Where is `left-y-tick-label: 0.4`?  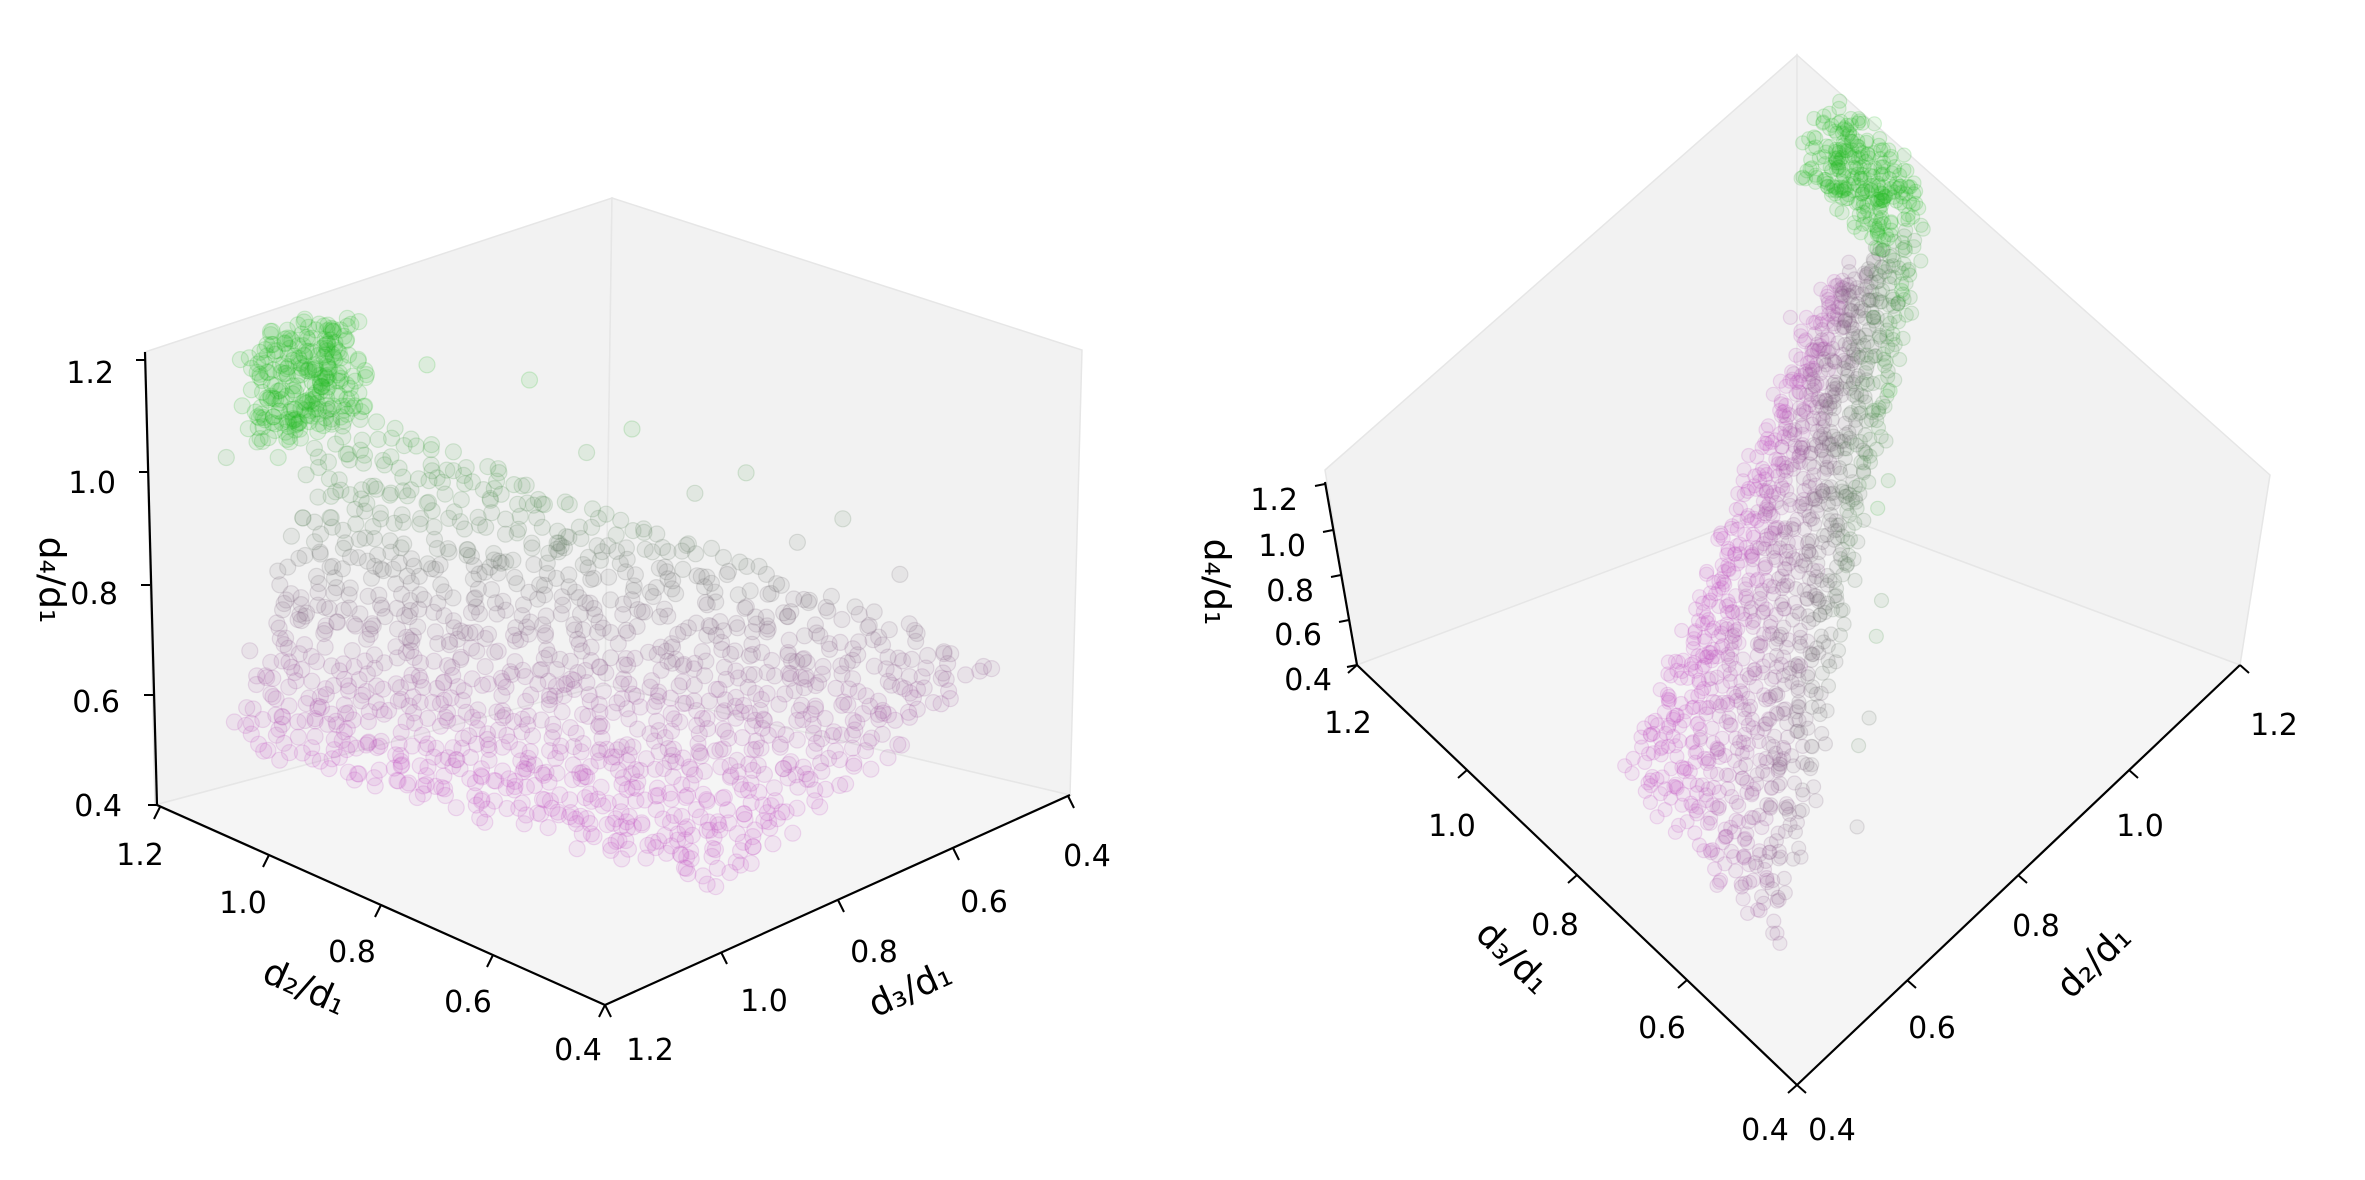
left-y-tick-label: 0.4 is located at coordinates (1087, 856).